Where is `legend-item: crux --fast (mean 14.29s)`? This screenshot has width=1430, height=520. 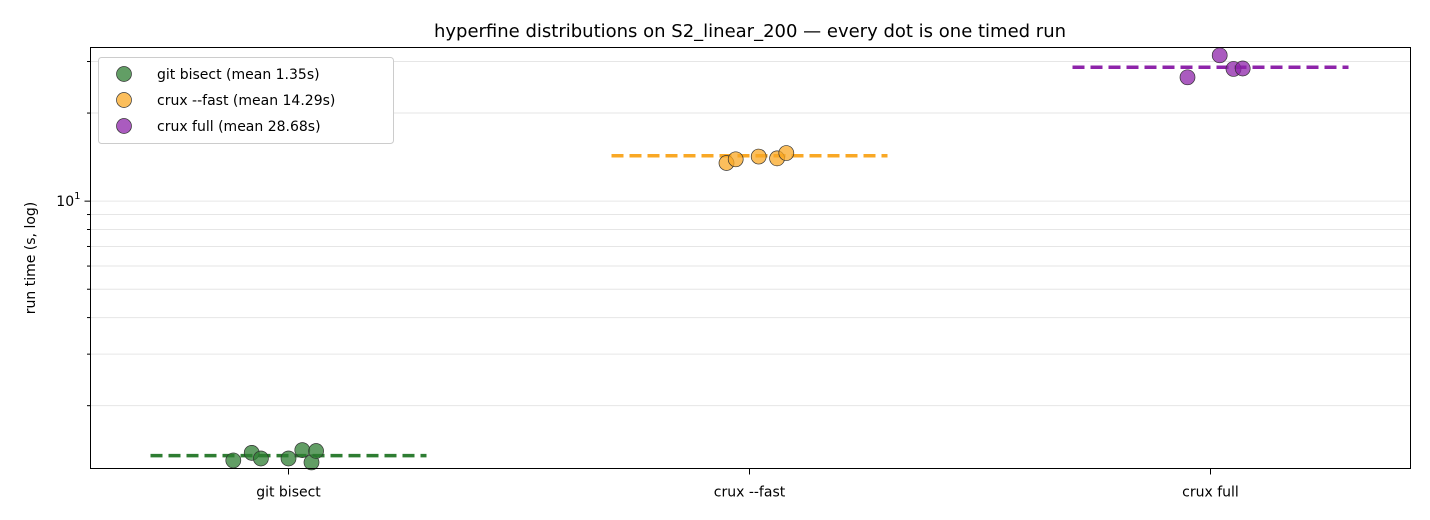 legend-item: crux --fast (mean 14.29s) is located at coordinates (225, 100).